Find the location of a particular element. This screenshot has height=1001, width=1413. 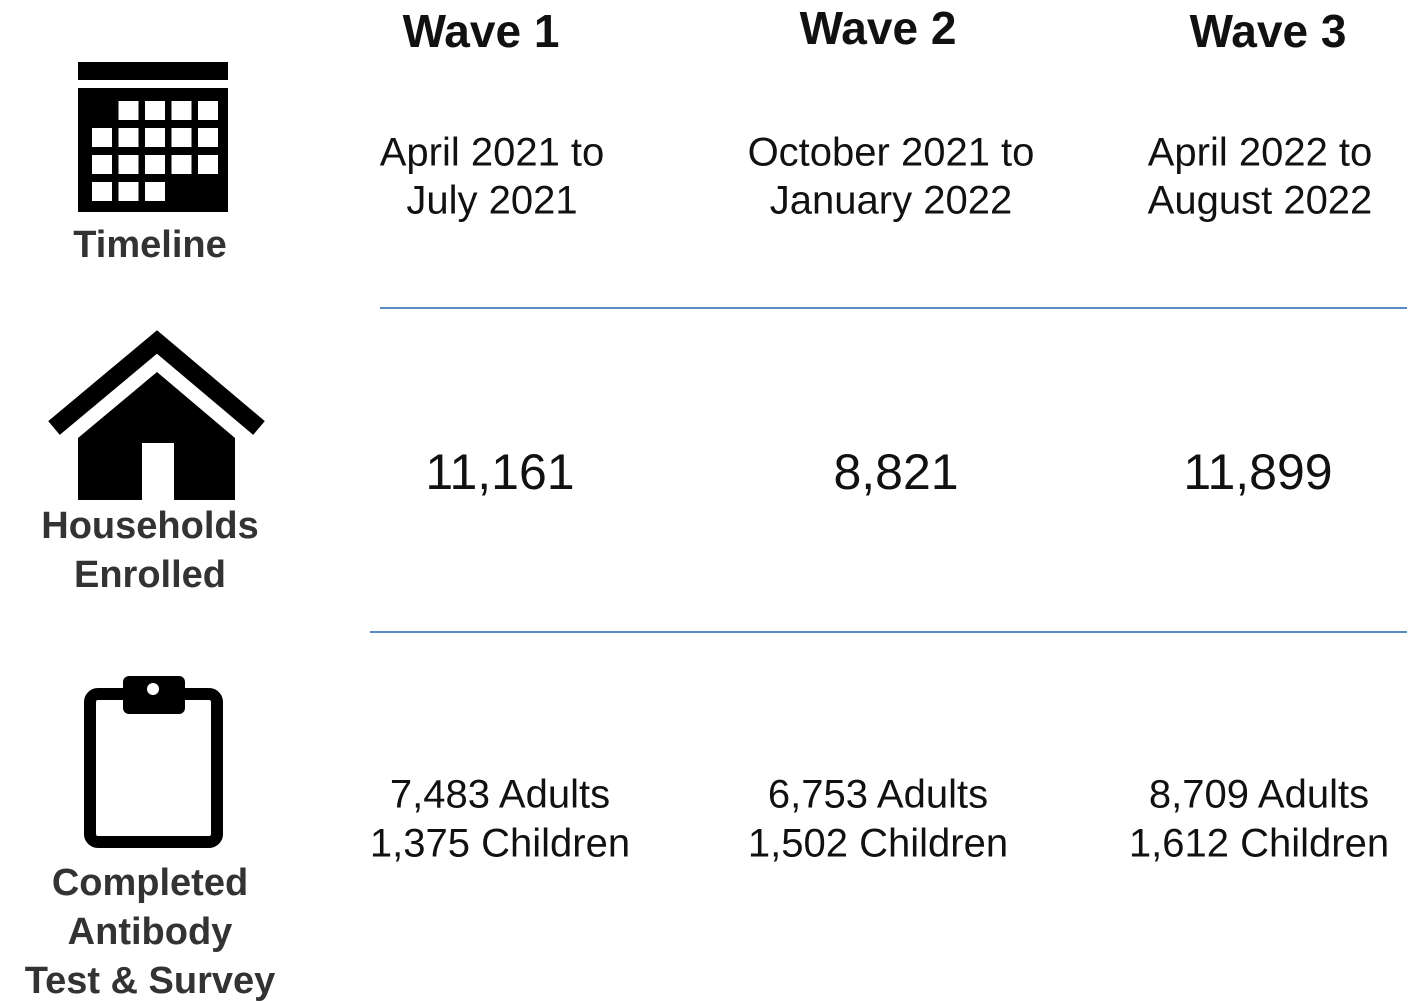

row-label: Enrolled is located at coordinates (150, 575).